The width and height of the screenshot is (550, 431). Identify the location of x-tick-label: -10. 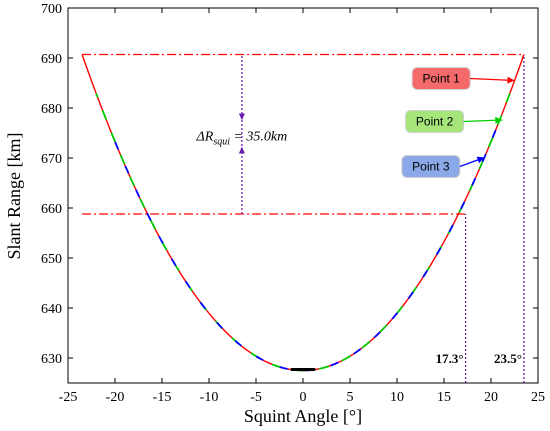
(209, 397).